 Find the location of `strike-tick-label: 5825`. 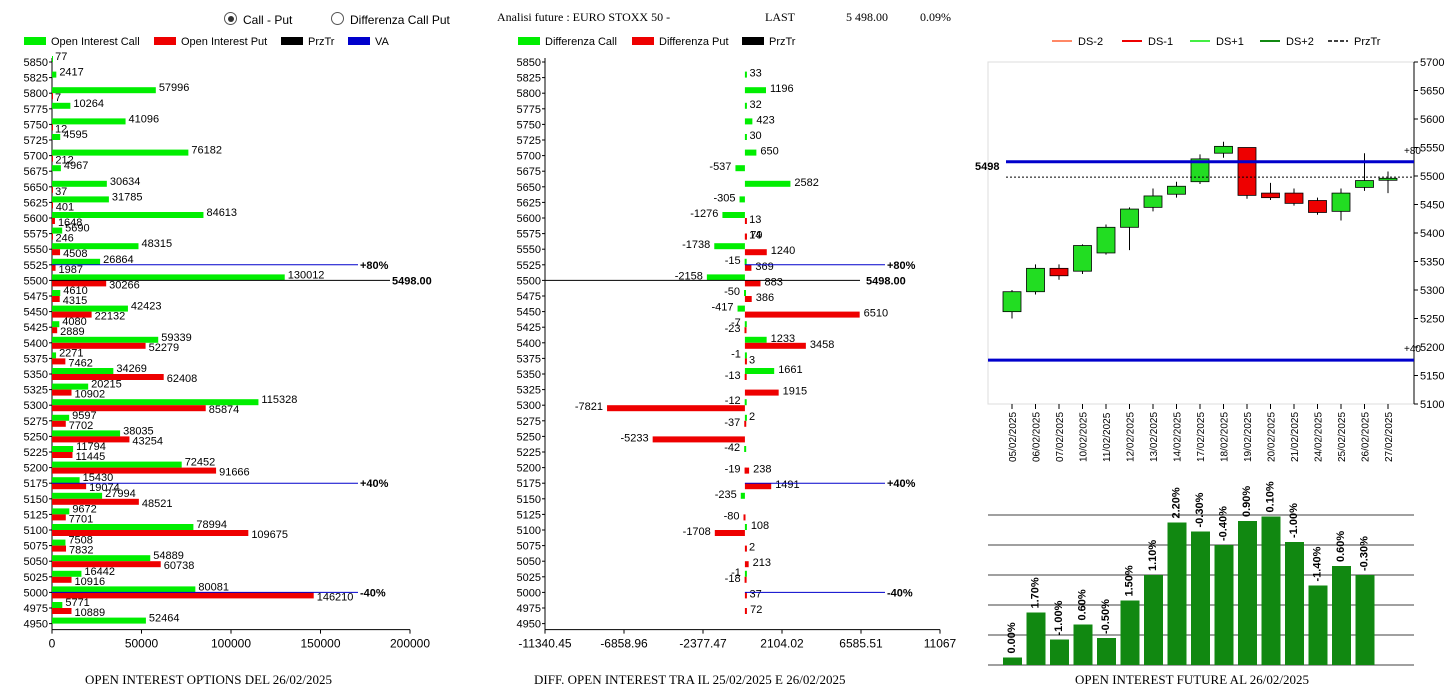

strike-tick-label: 5825 is located at coordinates (36, 79).